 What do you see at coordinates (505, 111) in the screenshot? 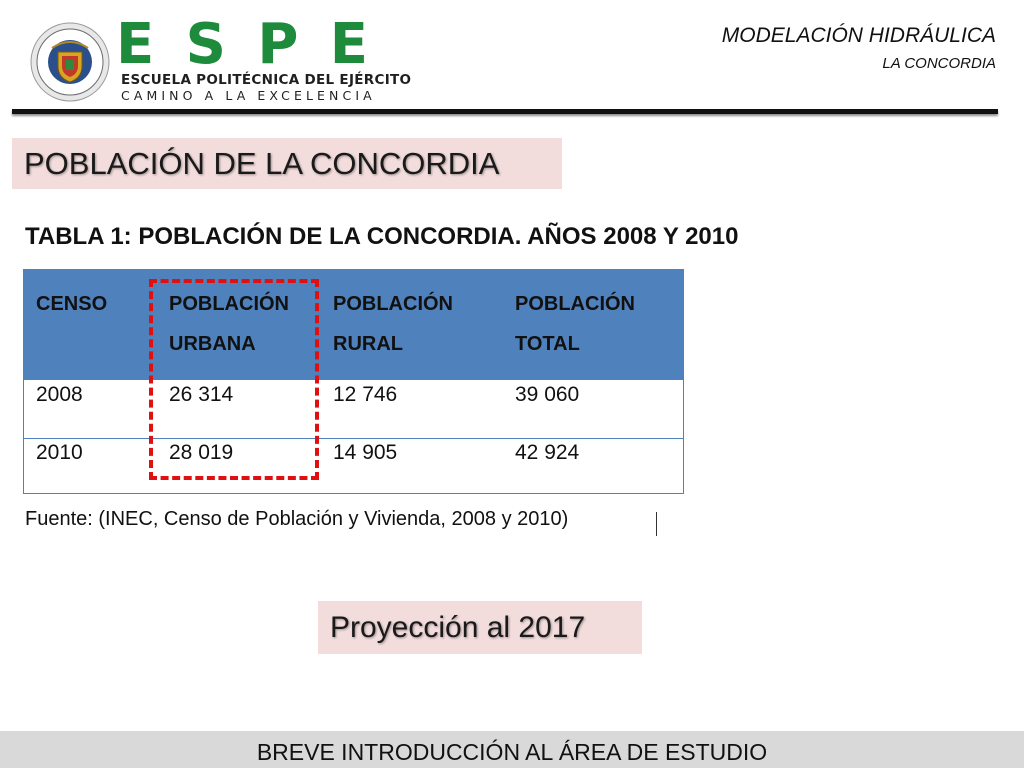
I see `header-divider` at bounding box center [505, 111].